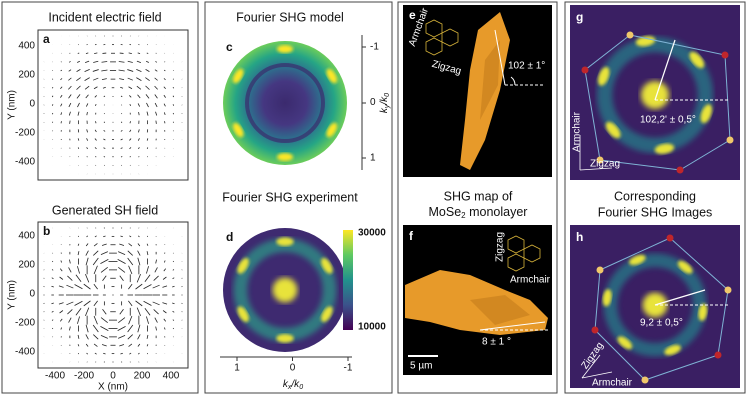 Image resolution: width=747 pixels, height=400 pixels. Describe the element at coordinates (372, 327) in the screenshot. I see `tick-label: 10000` at that location.